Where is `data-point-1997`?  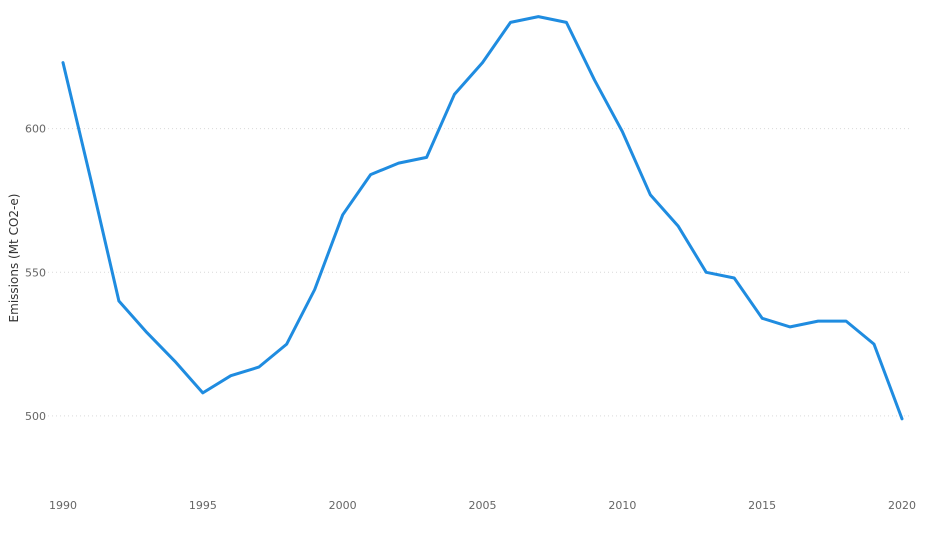 data-point-1997 is located at coordinates (259, 367).